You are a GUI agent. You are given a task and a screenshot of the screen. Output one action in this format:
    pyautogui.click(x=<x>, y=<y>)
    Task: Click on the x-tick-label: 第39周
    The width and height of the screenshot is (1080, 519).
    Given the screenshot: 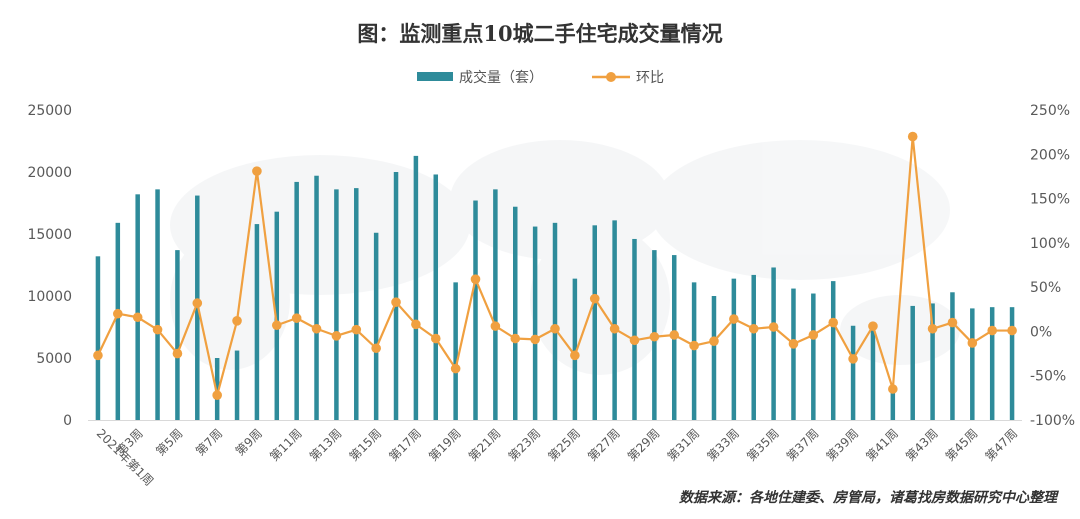 What is the action you would take?
    pyautogui.click(x=843, y=445)
    